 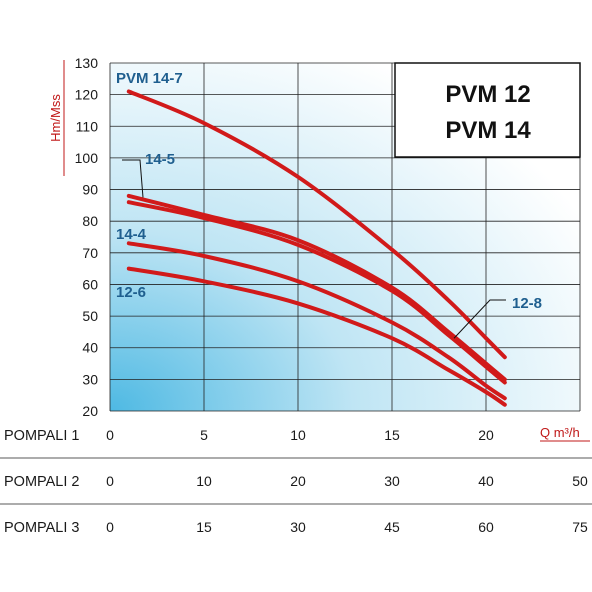 What do you see at coordinates (90, 379) in the screenshot?
I see `y-tick-label: 30` at bounding box center [90, 379].